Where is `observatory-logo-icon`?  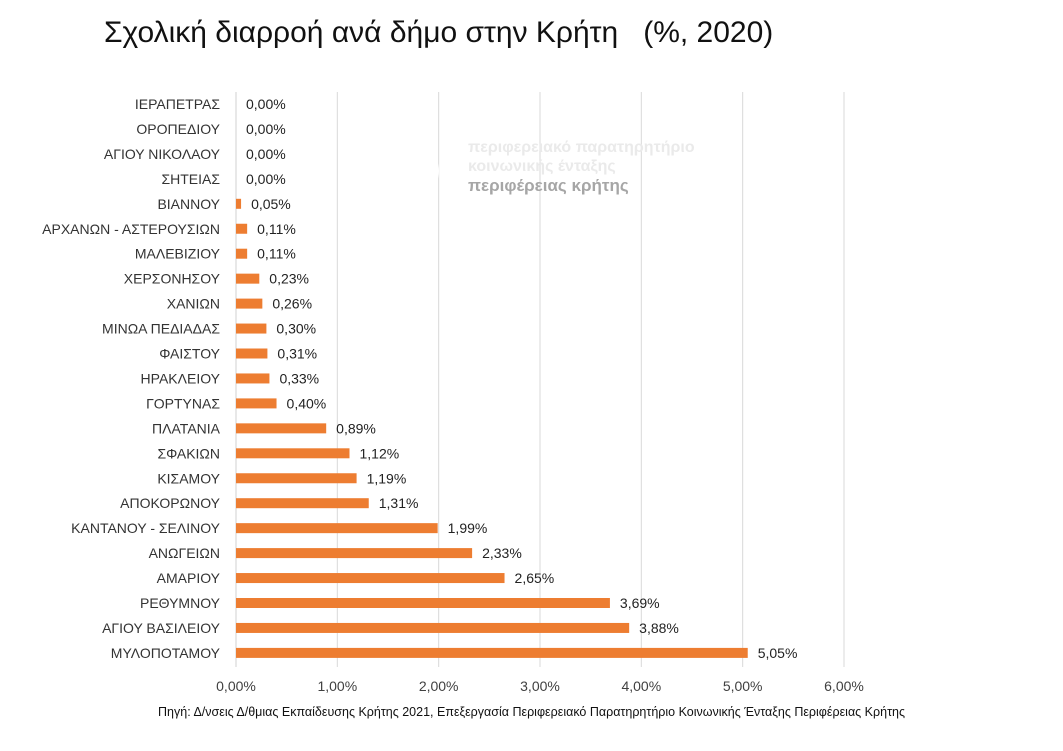 observatory-logo-icon is located at coordinates (394, 171).